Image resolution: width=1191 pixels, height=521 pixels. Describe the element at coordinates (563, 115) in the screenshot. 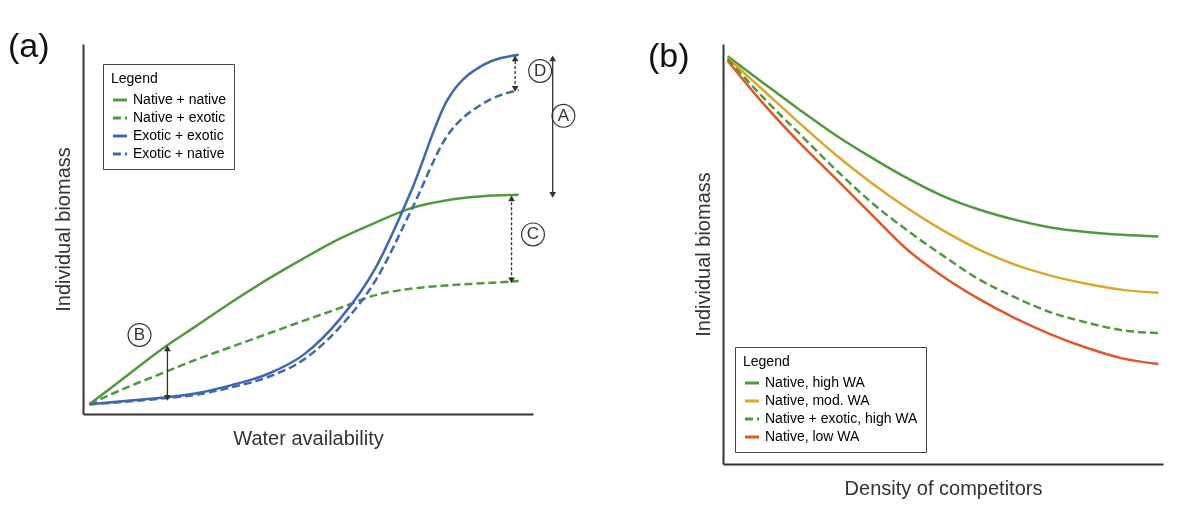

I see `text: A` at that location.